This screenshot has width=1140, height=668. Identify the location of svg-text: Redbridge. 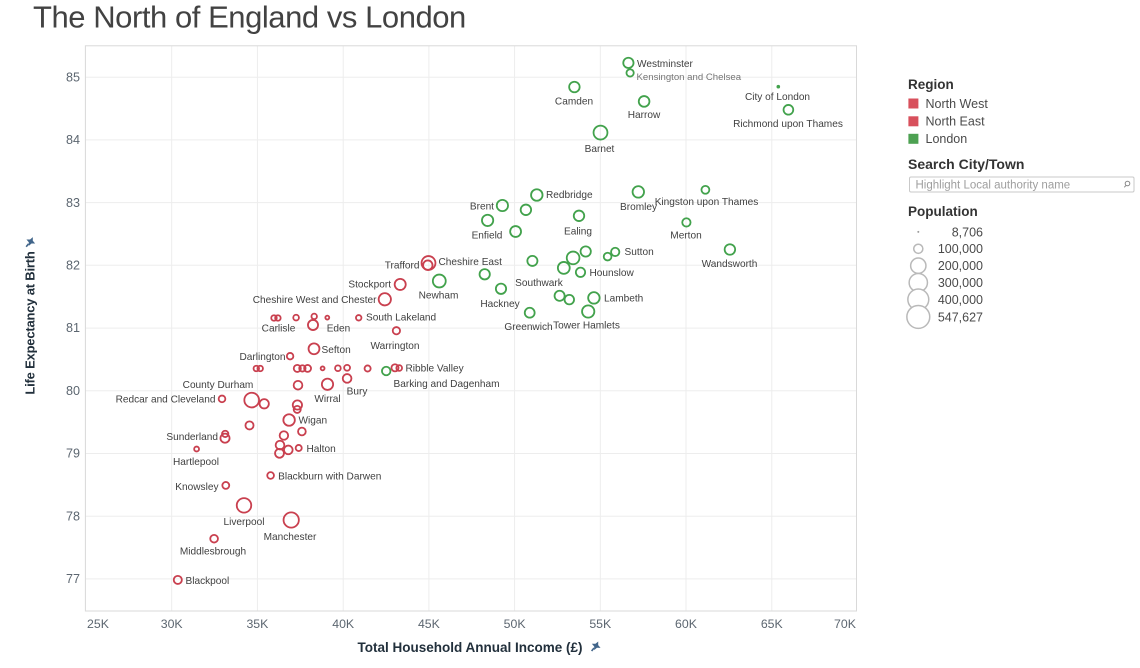
(569, 195).